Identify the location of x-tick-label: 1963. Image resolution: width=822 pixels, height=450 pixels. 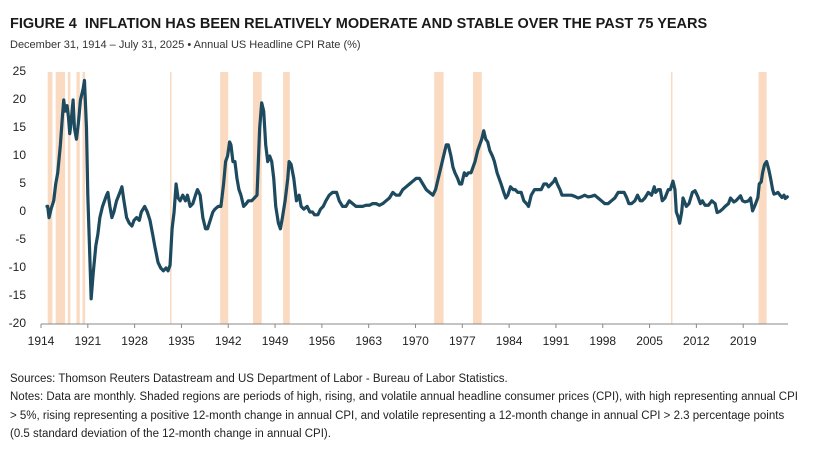
(368, 341).